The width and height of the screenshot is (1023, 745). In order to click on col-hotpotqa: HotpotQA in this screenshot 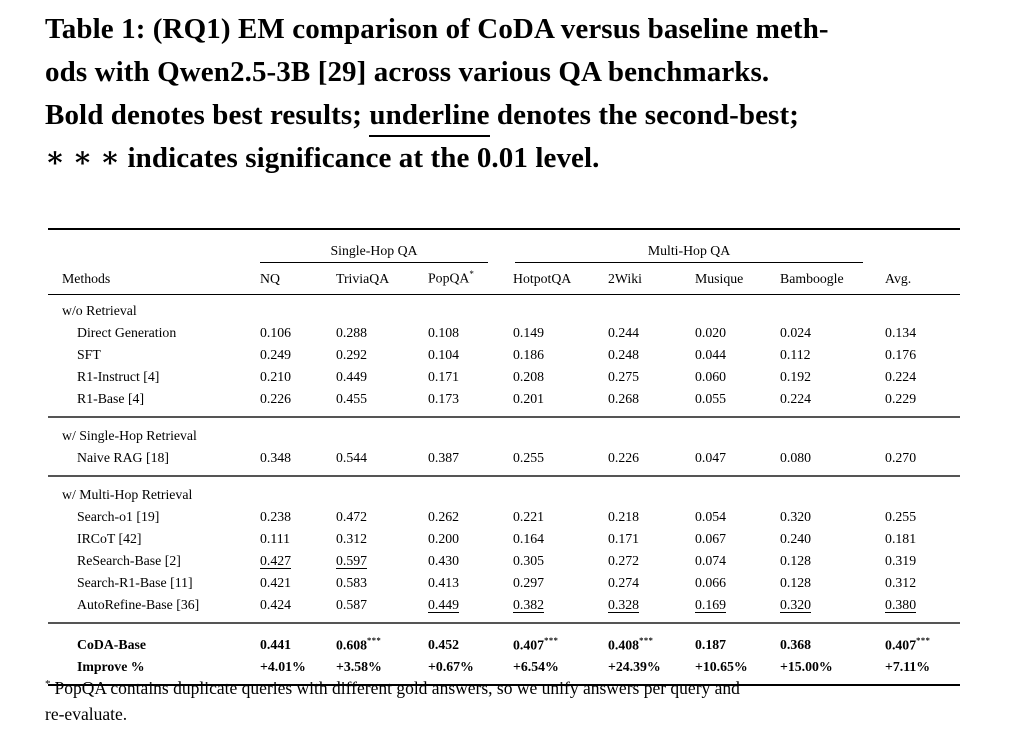, I will do `click(561, 279)`.